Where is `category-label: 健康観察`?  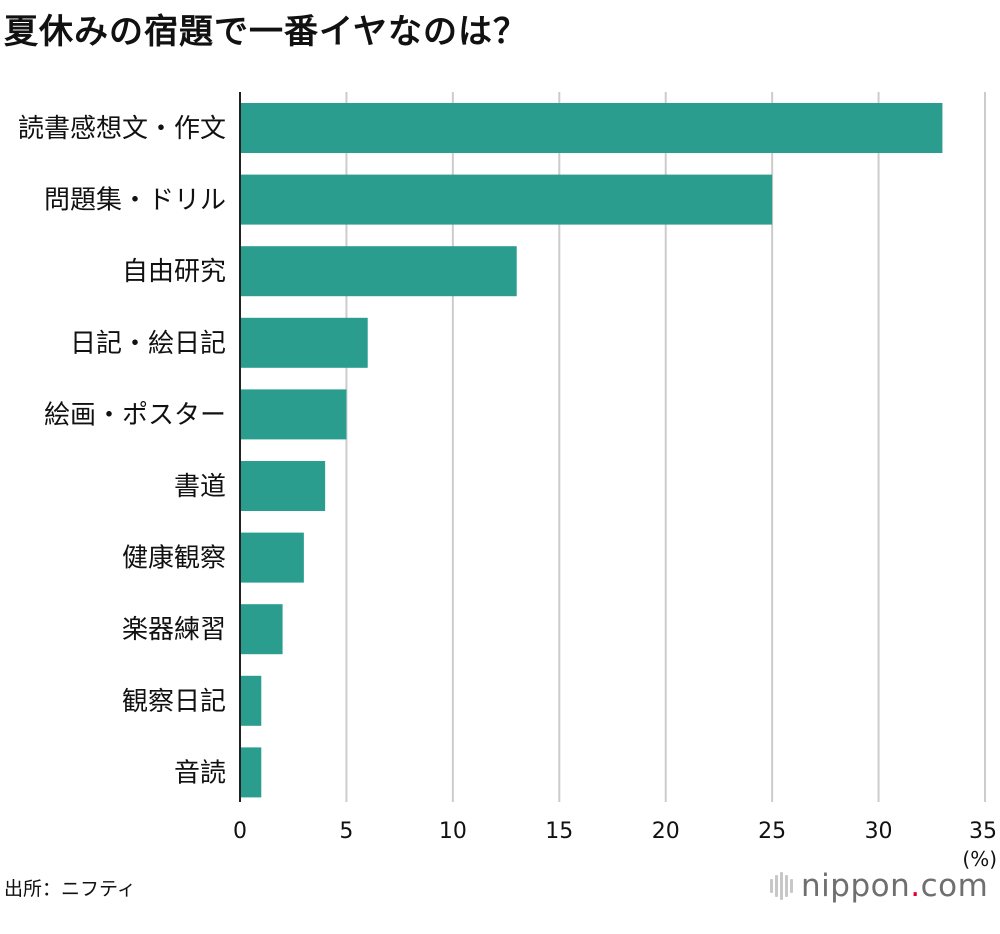 category-label: 健康観察 is located at coordinates (174, 559).